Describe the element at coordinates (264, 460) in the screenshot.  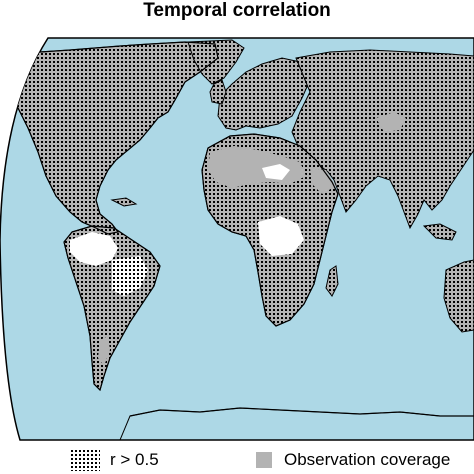
I see `grey-square-icon` at that location.